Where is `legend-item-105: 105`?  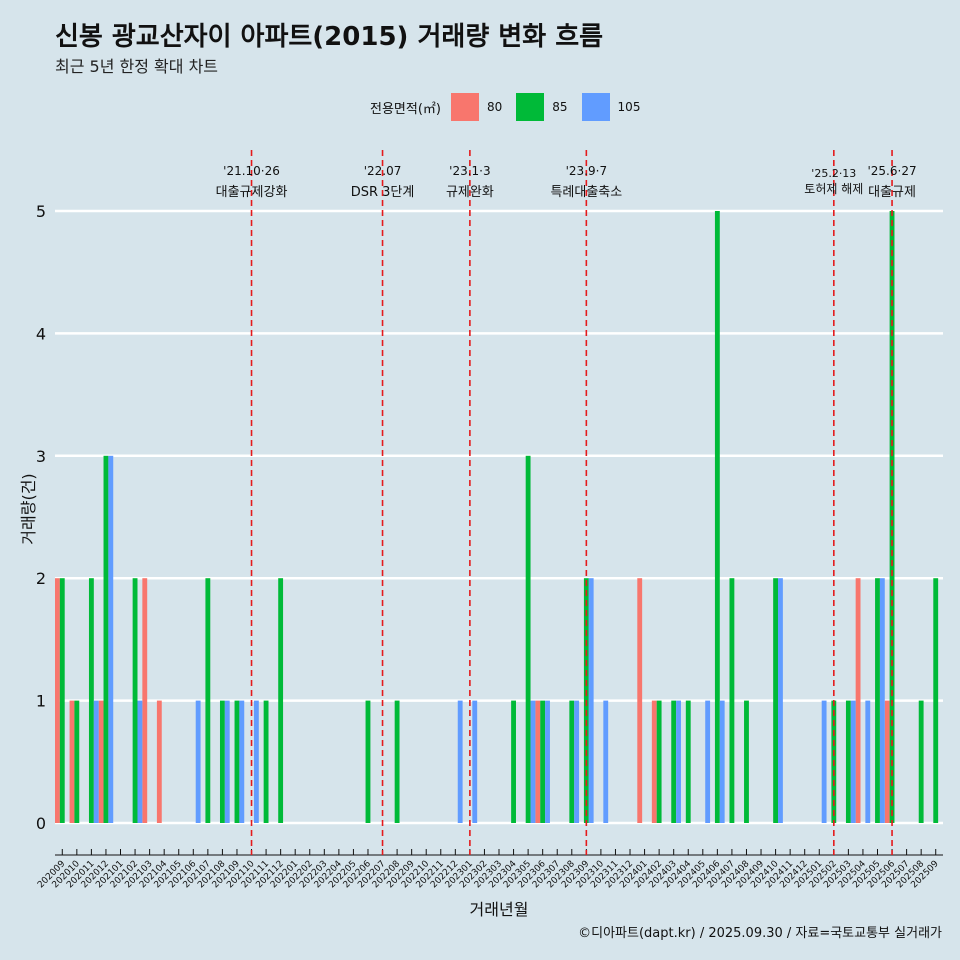 legend-item-105: 105 is located at coordinates (611, 107).